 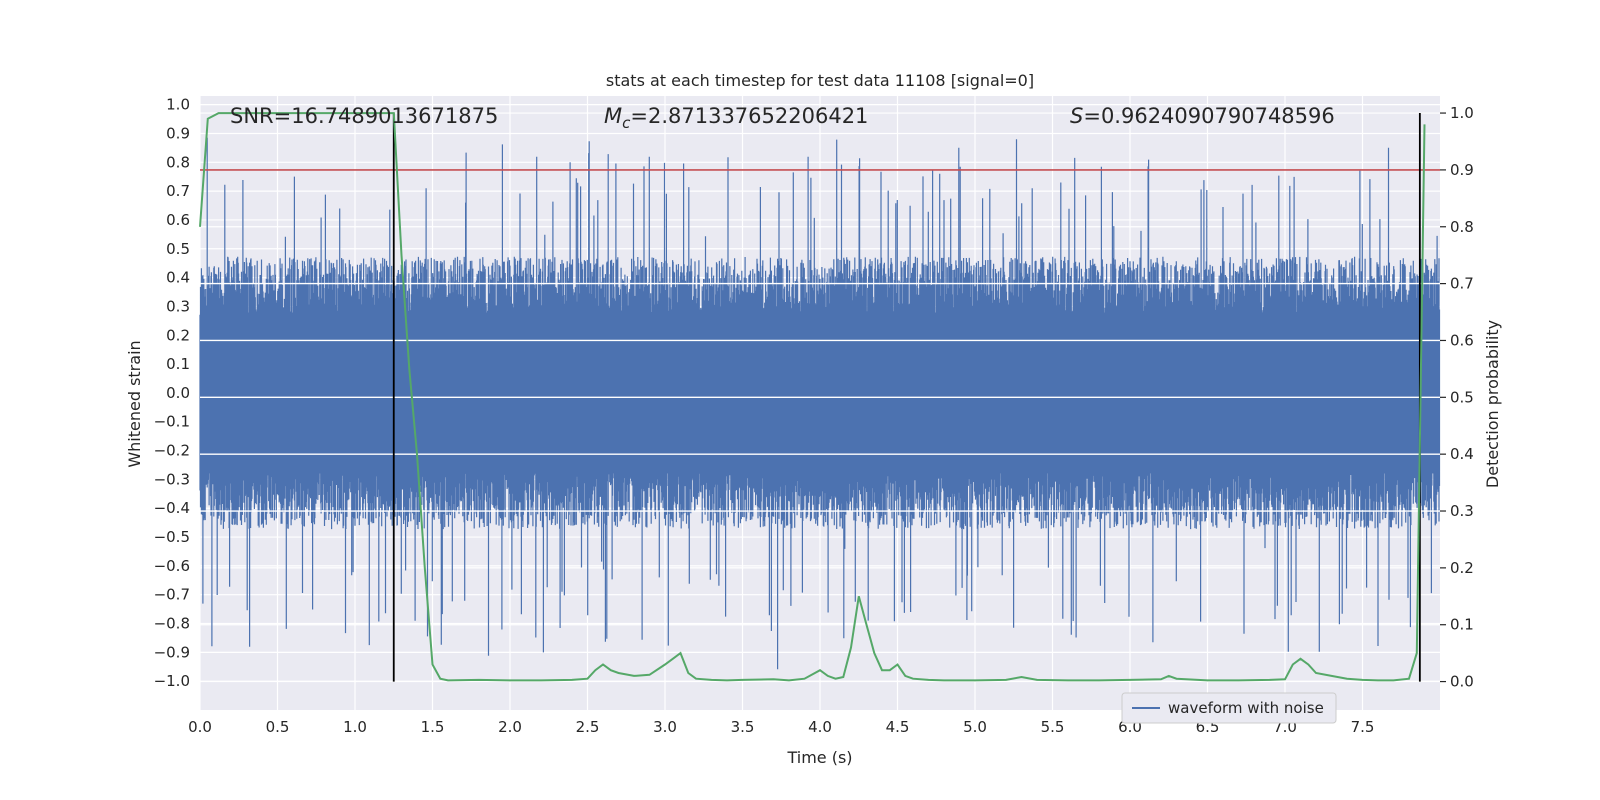 I want to click on y-tick-label: −0.5, so click(x=172, y=537).